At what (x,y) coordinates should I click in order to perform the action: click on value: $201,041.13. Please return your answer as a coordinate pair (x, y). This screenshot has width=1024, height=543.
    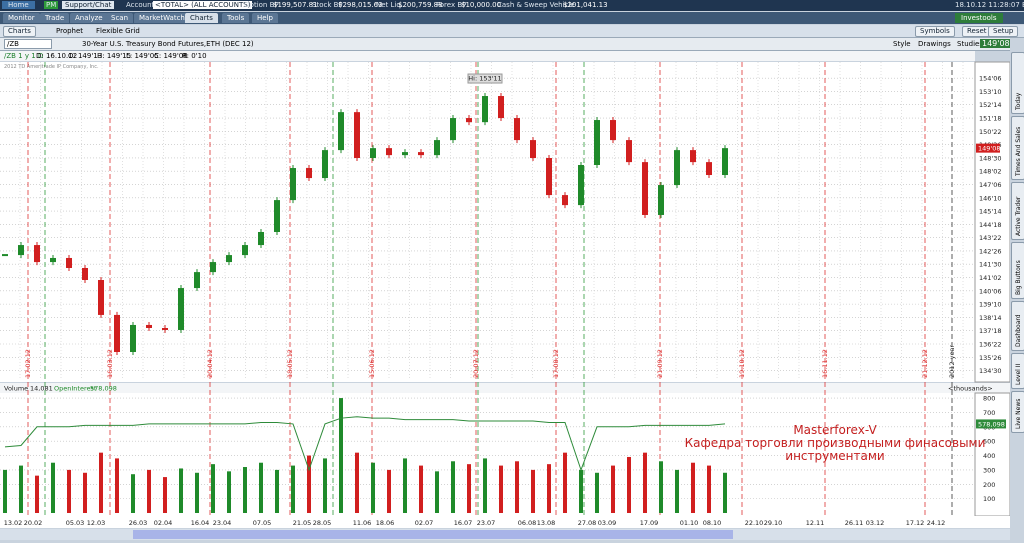
    Looking at the image, I should click on (585, 5).